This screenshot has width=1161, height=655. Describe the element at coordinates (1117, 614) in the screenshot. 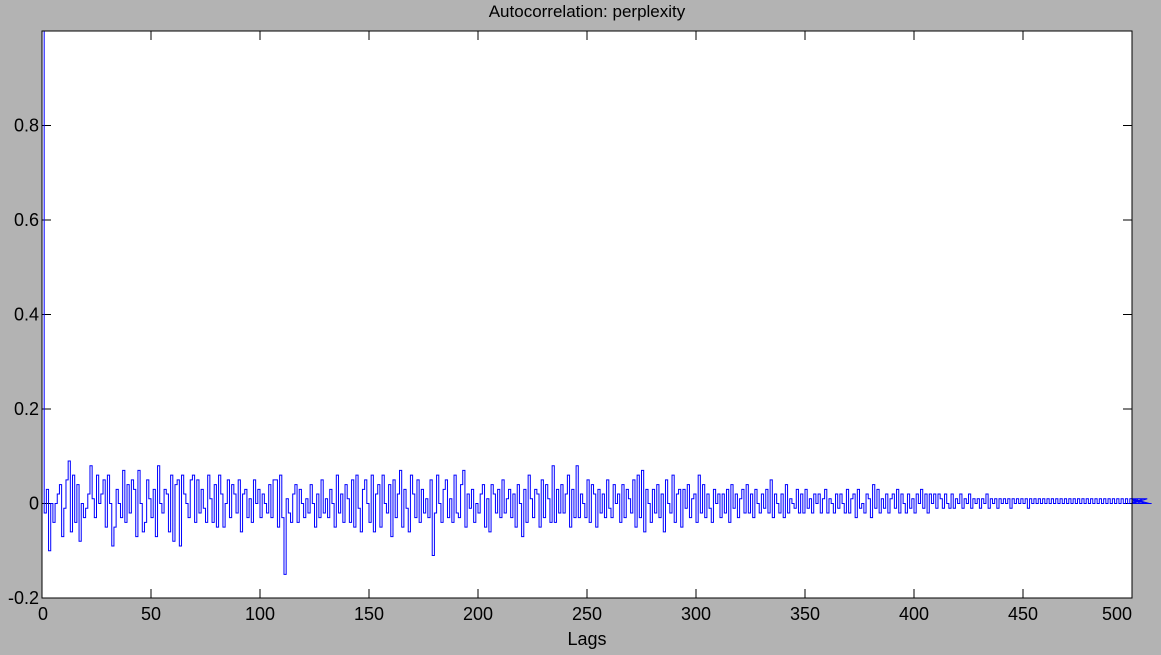

I see `x-tick-label: 500` at that location.